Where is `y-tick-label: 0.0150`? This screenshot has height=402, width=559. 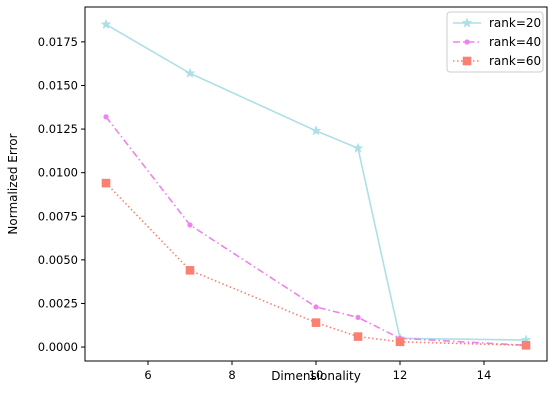 y-tick-label: 0.0150 is located at coordinates (58, 85).